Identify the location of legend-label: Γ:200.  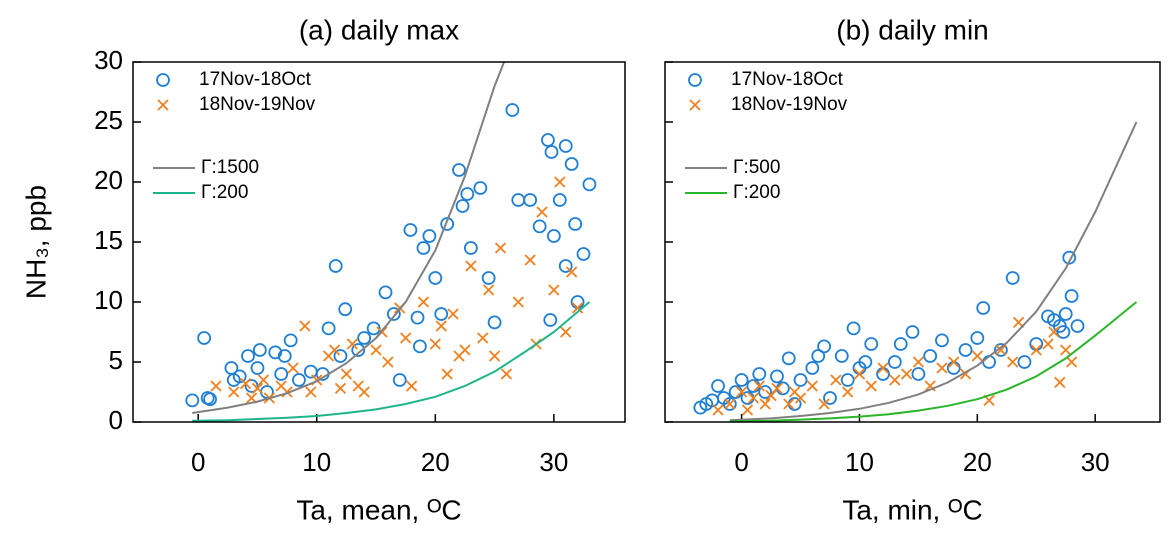
(224, 192).